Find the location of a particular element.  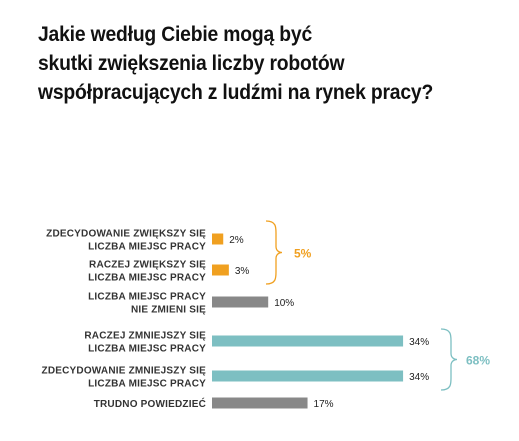

category-label-5-line-1: ZDECYDOWANIE ZMNIEJSZY SIĘ is located at coordinates (124, 371).